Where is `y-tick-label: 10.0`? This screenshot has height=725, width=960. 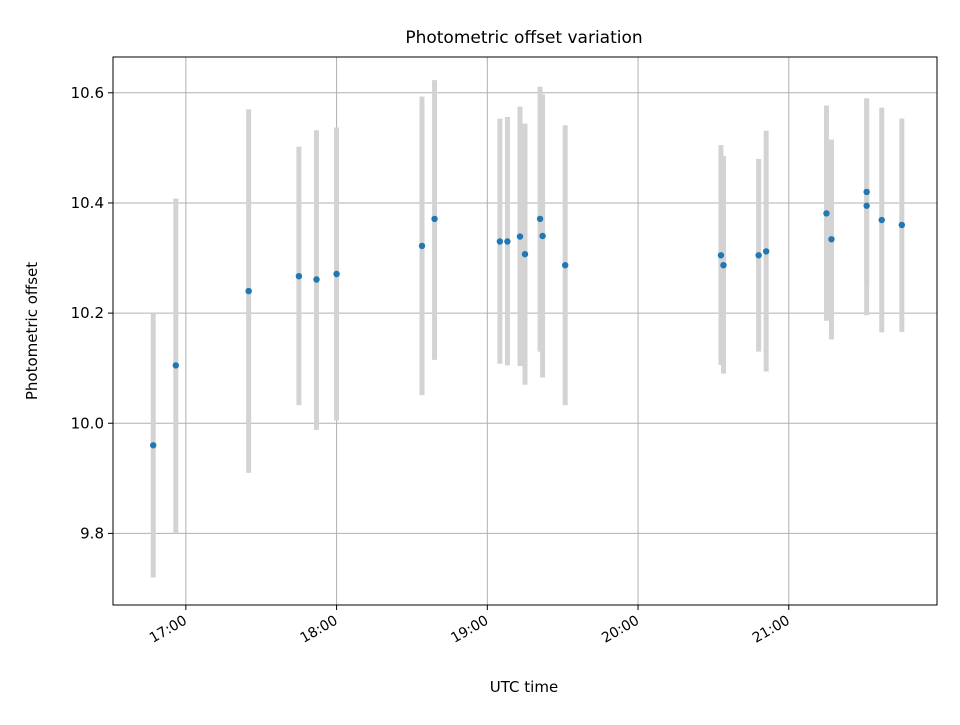
y-tick-label: 10.0 is located at coordinates (87, 423).